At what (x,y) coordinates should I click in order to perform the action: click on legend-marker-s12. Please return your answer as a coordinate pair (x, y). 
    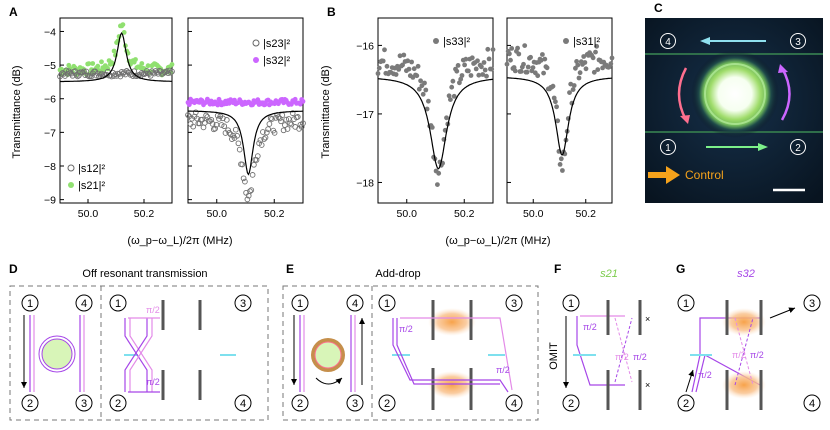
    Looking at the image, I should click on (71, 168).